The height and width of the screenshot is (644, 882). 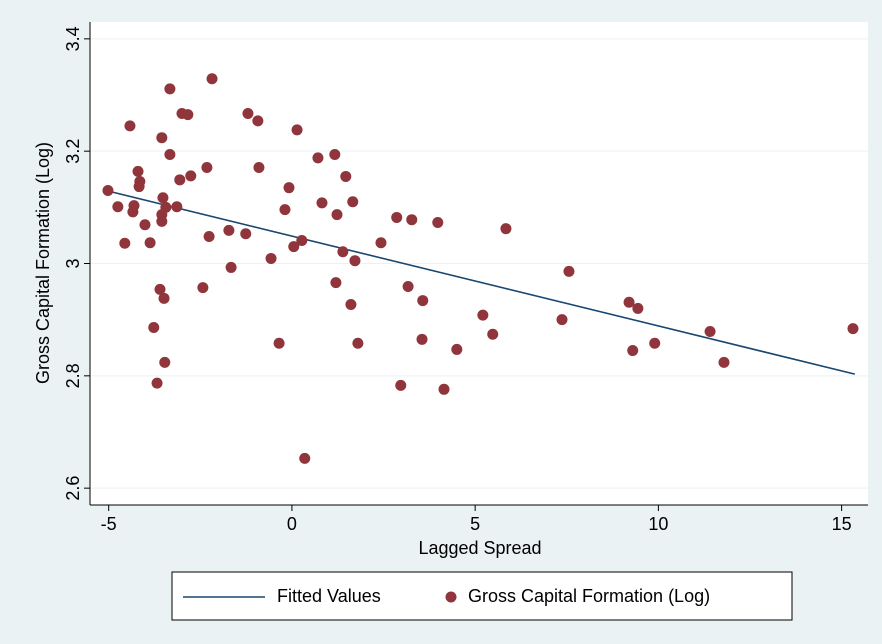 I want to click on y-axis-title: Gross Capital Formation (Log), so click(x=43, y=263).